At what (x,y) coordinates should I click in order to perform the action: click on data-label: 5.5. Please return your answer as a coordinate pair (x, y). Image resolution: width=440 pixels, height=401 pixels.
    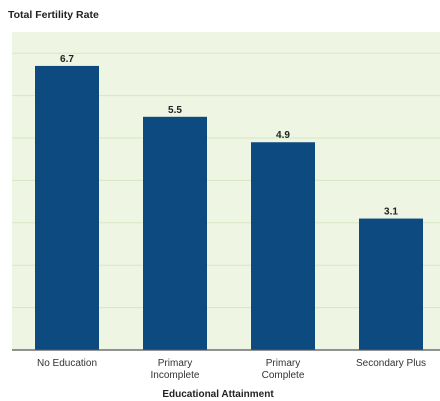
    Looking at the image, I should click on (175, 110).